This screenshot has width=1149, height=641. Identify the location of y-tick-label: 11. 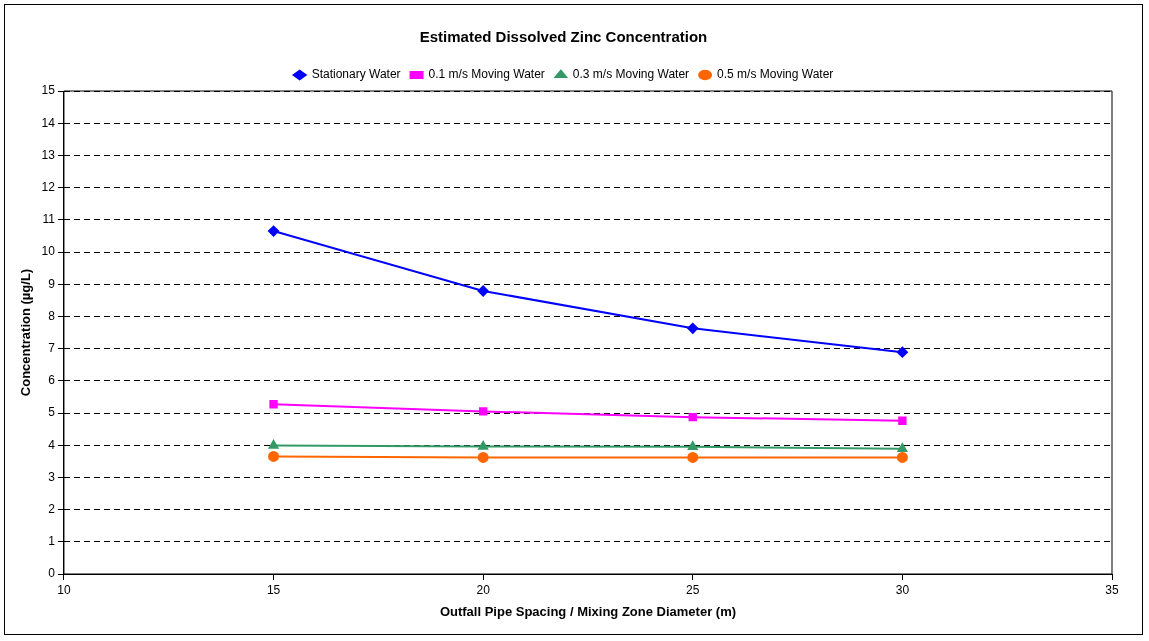
(49, 219).